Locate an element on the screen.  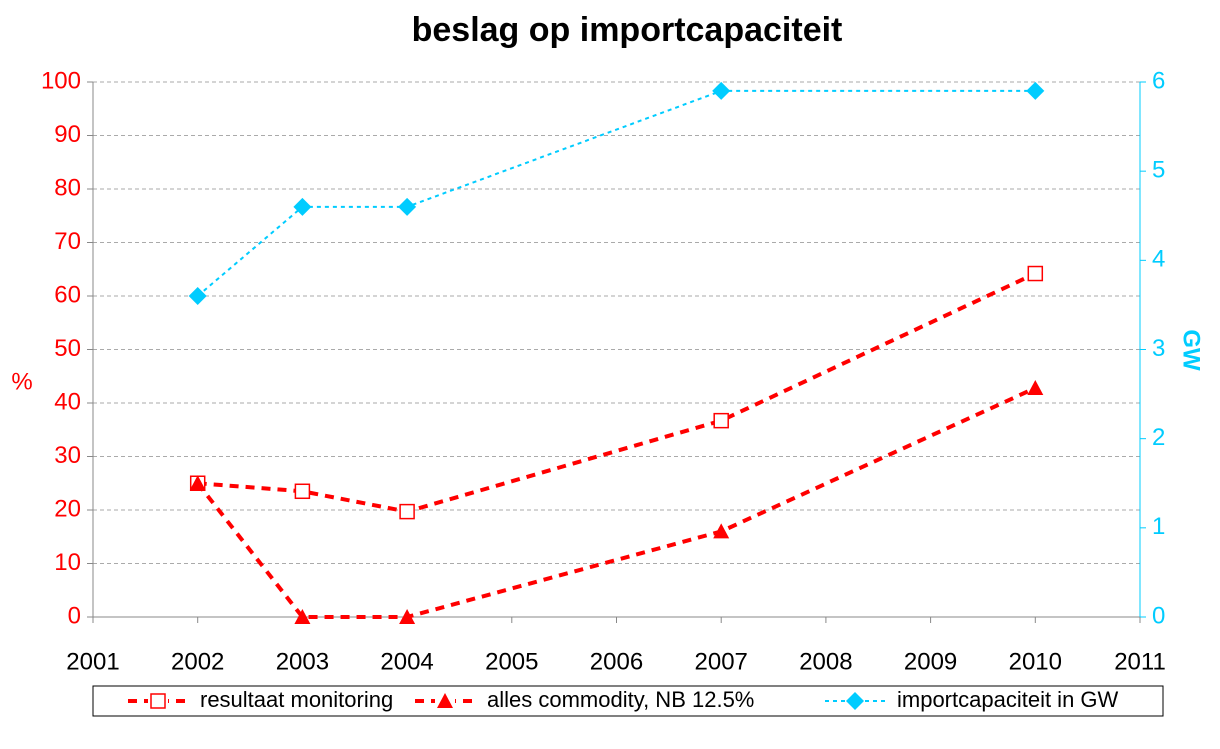
y2-tick-label: 5 is located at coordinates (1158, 170).